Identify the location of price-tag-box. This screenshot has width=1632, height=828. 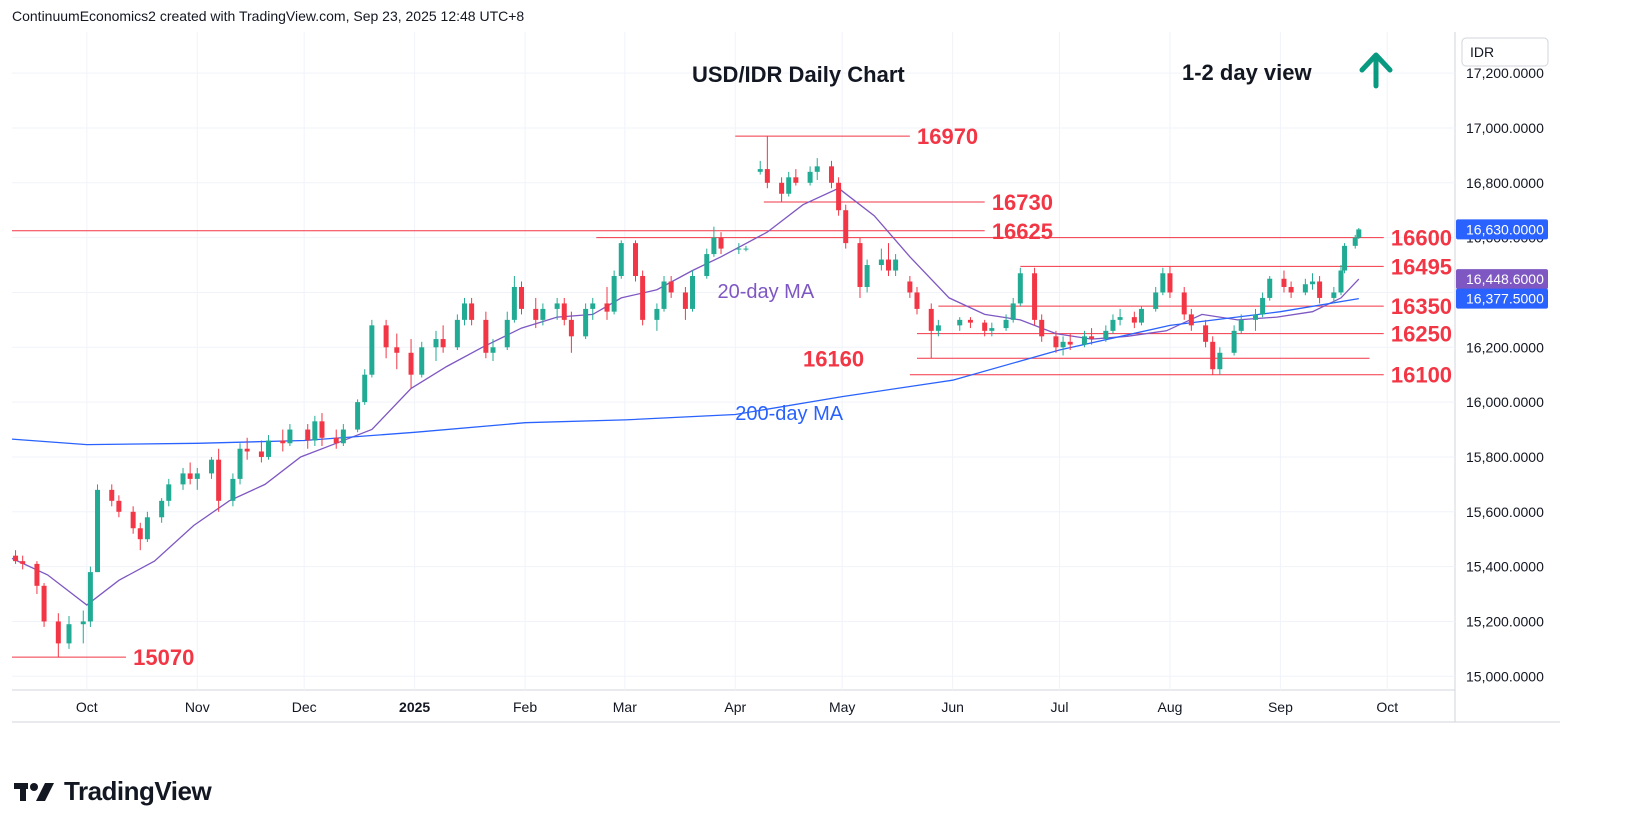
(1502, 229).